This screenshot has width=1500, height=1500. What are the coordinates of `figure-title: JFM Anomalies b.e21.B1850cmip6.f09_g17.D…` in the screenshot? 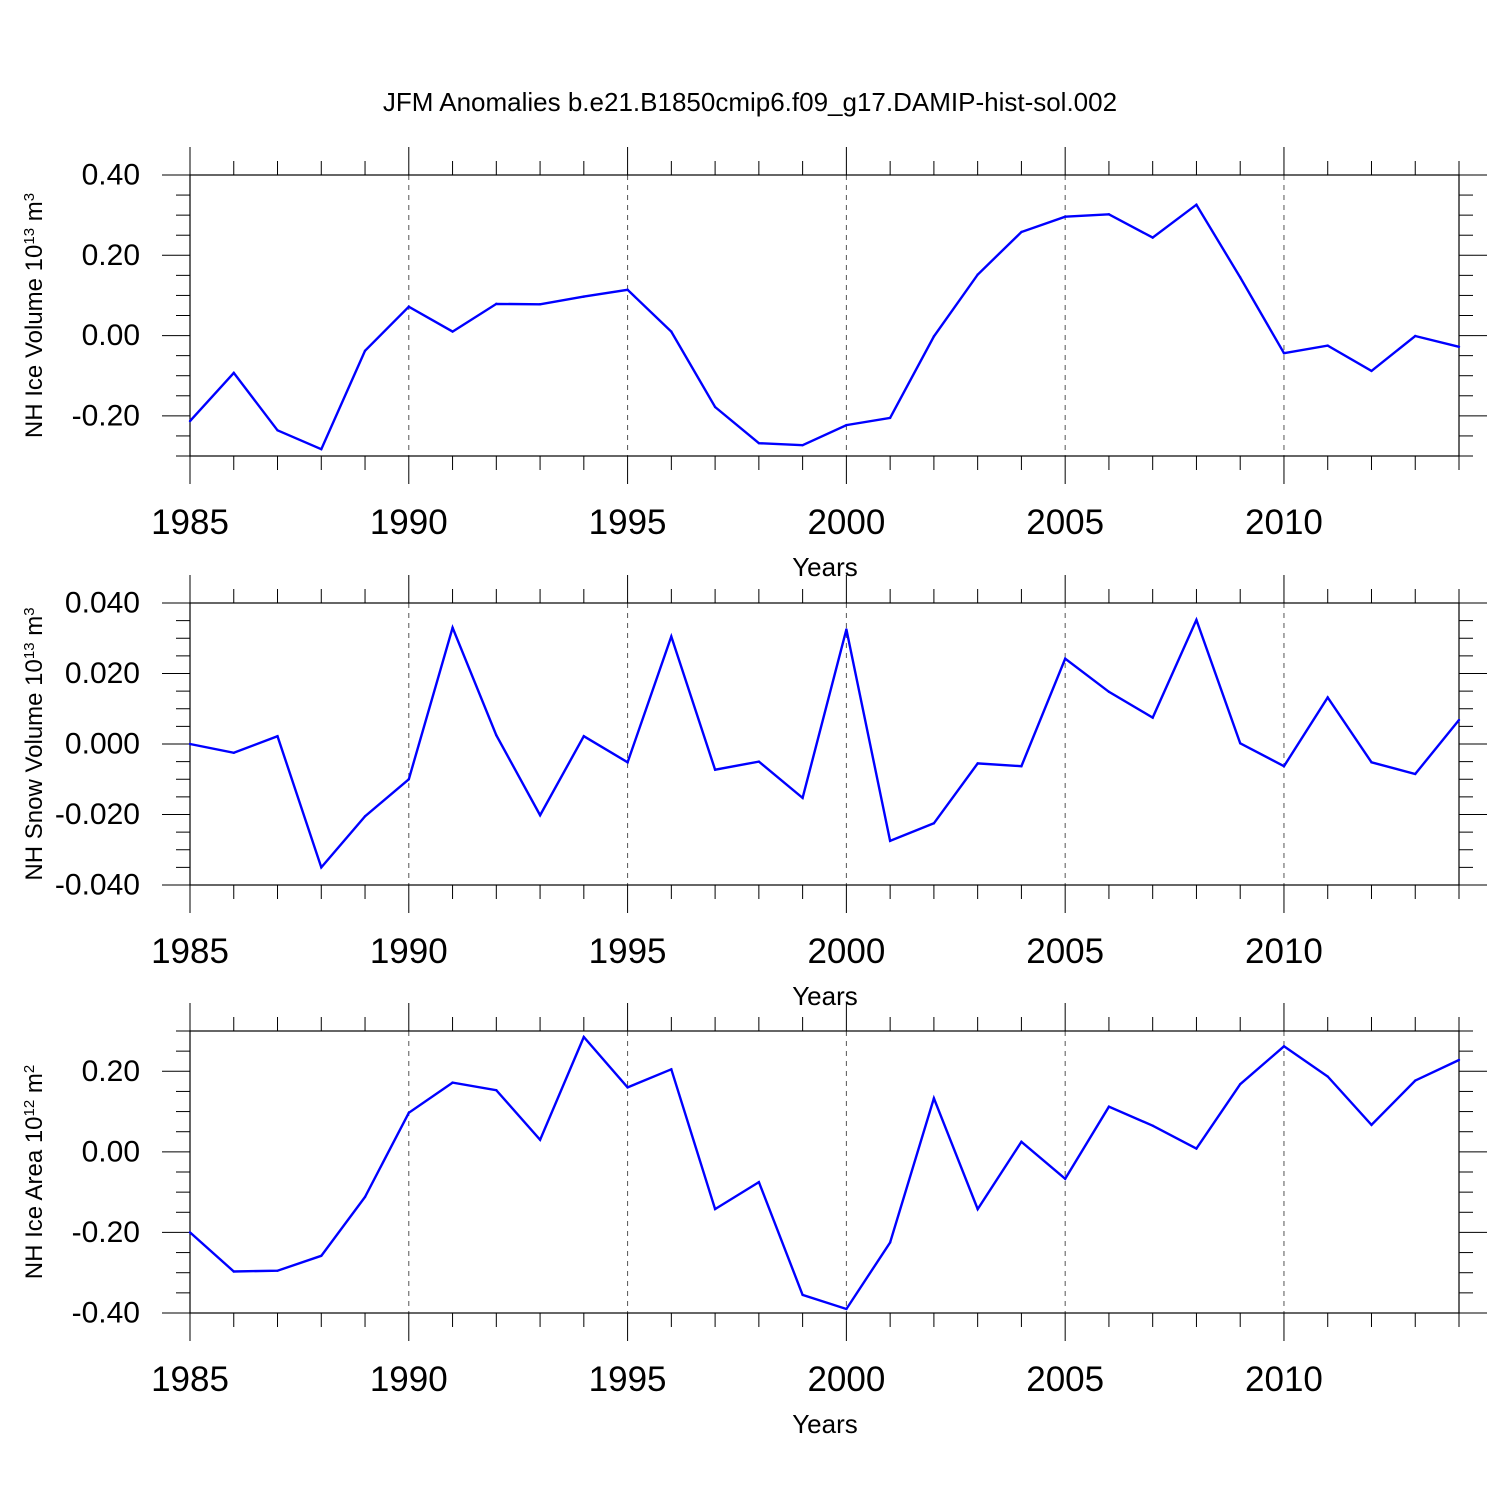 It's located at (750, 102).